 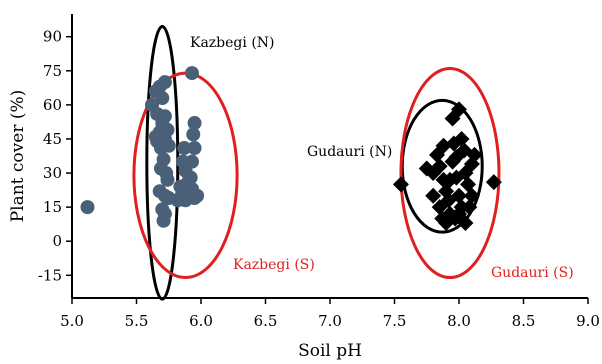 I want to click on annotation-gudauri-s: Gudauri (S), so click(x=532, y=273).